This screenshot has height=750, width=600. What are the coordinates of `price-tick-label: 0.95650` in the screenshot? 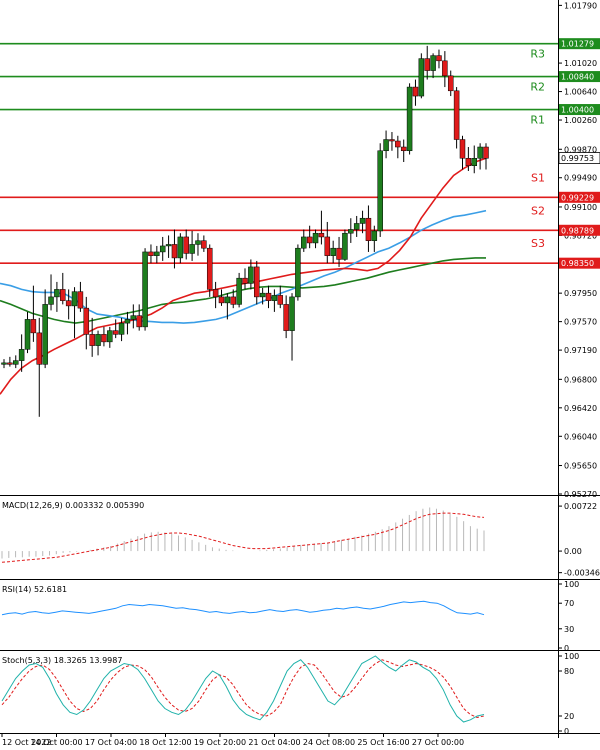 It's located at (580, 466).